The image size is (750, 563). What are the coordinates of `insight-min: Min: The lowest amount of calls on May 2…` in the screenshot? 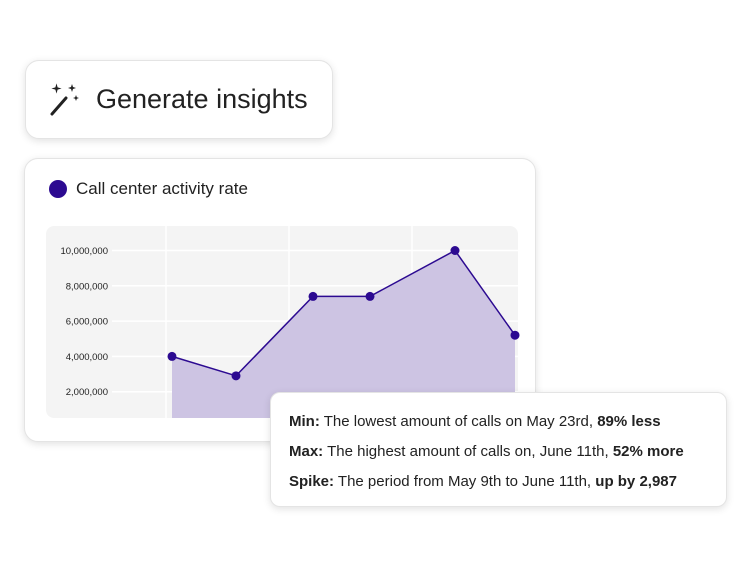 It's located at (475, 421).